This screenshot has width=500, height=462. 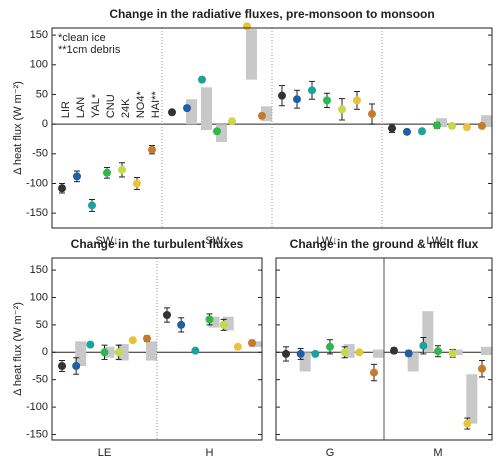 I want to click on group-label: SW↑, so click(x=216, y=241).